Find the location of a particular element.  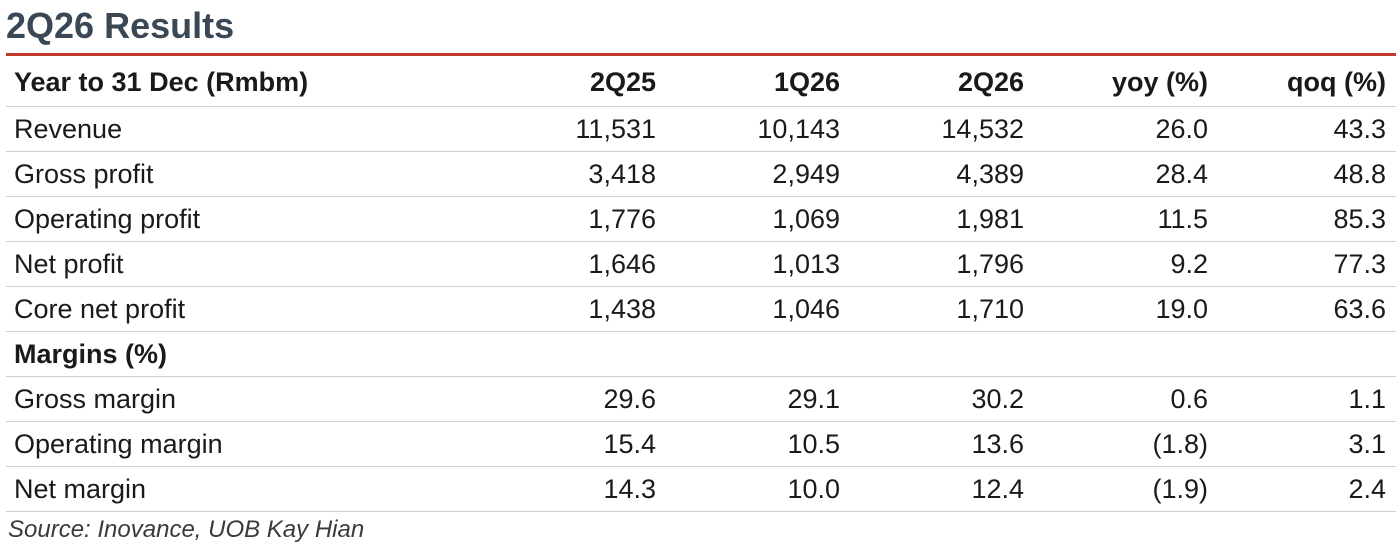

cell-1q26: 1,069 is located at coordinates (758, 219).